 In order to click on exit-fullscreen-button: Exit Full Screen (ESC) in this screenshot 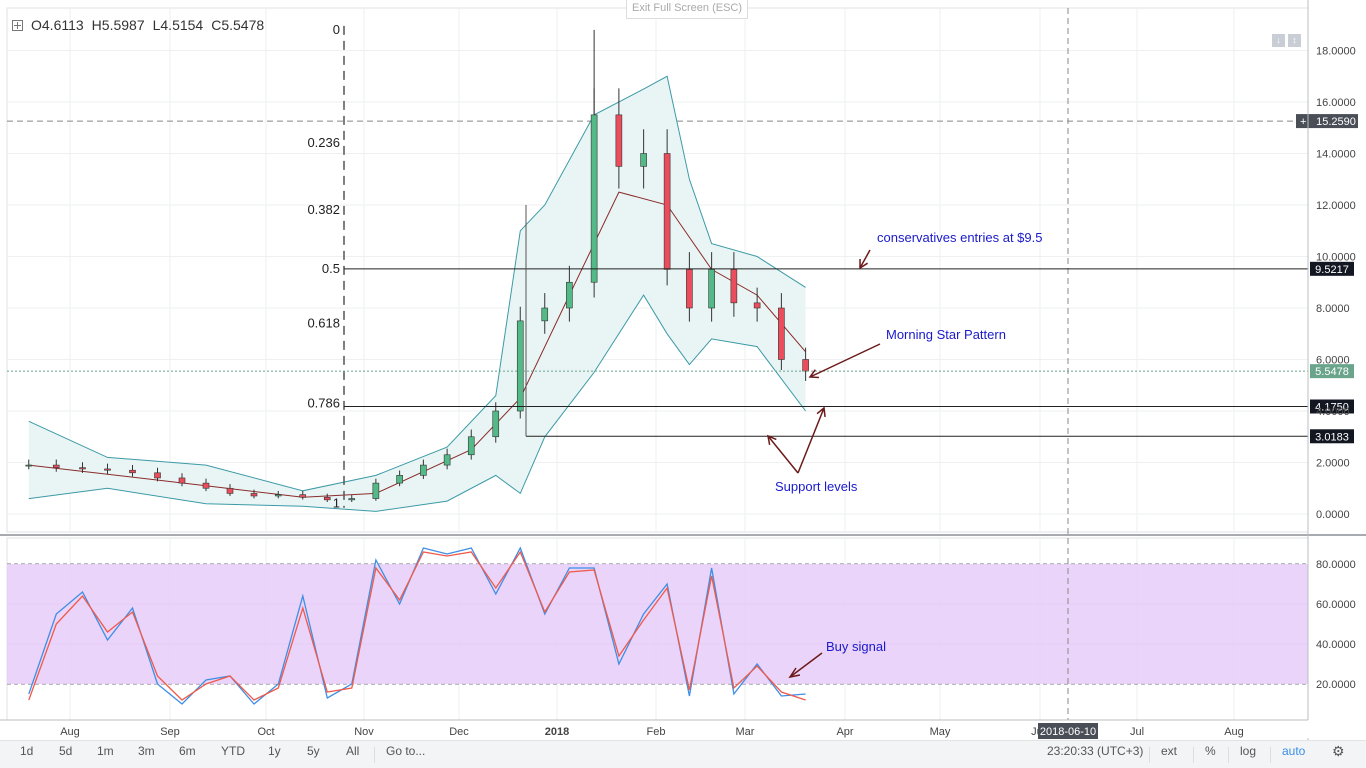, I will do `click(687, 9)`.